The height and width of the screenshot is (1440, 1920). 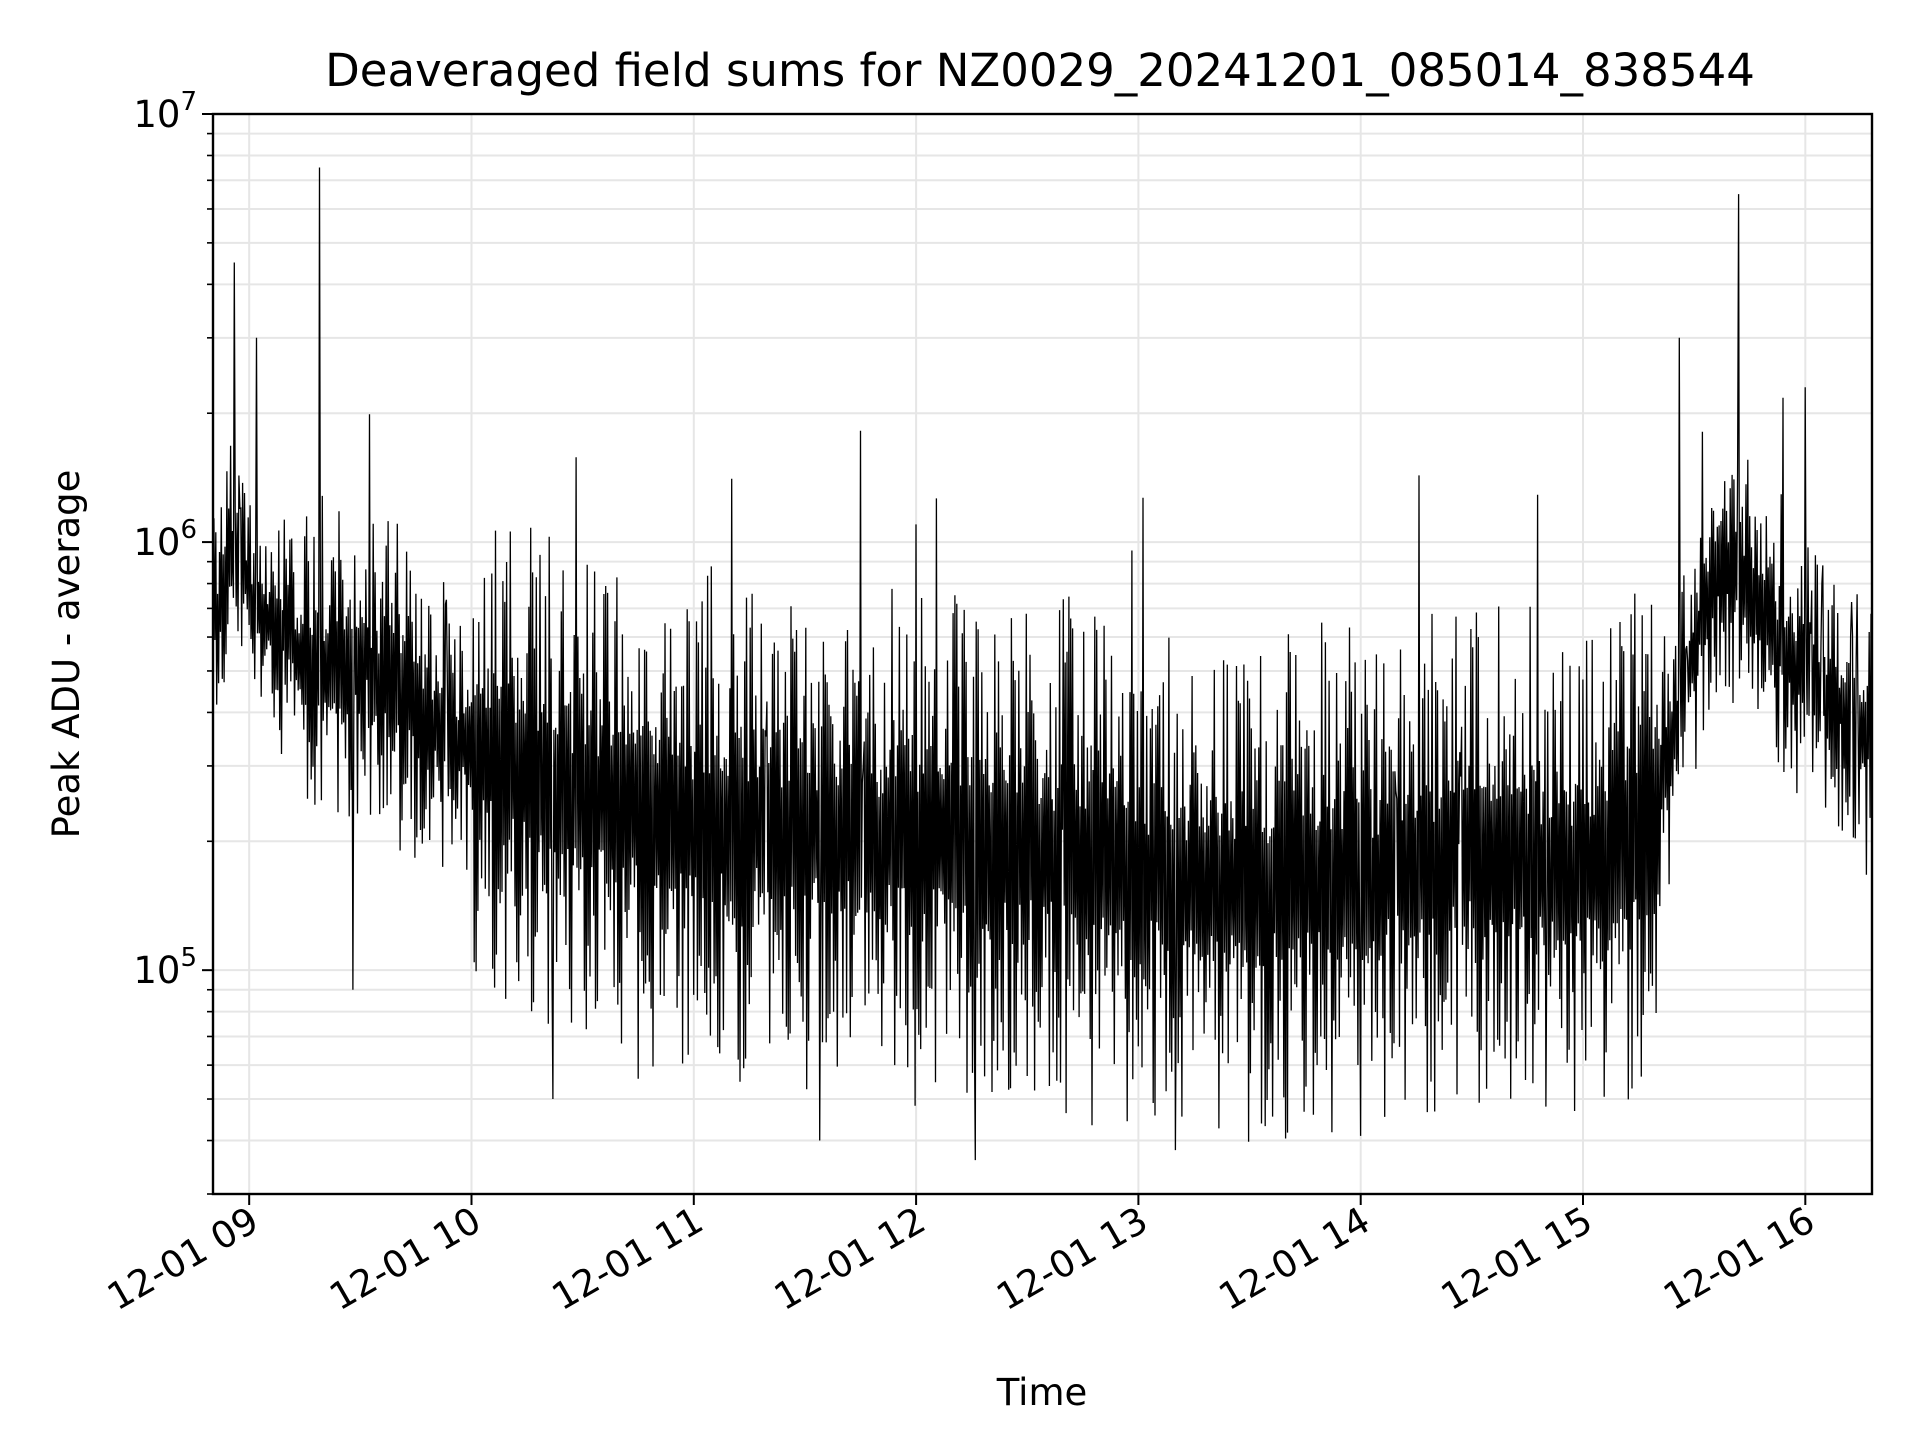 I want to click on y-tick-label: 10⁷, so click(x=165, y=111).